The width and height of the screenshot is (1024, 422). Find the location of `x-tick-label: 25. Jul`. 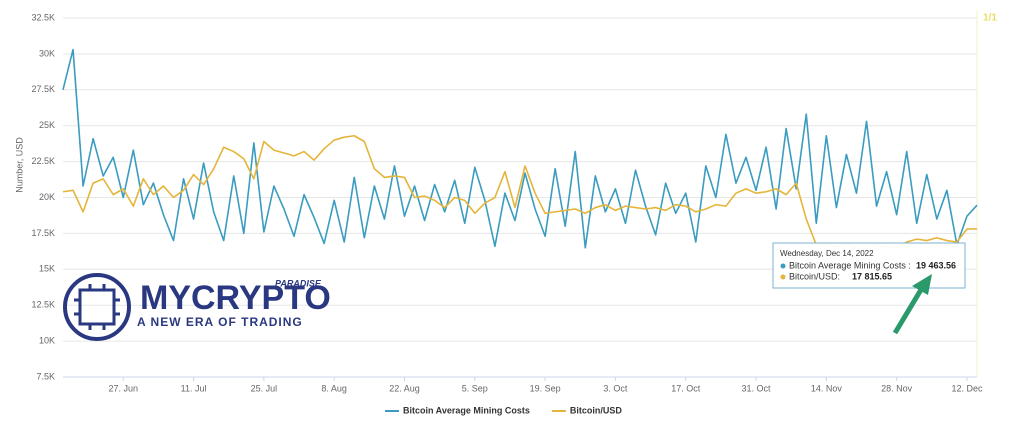

x-tick-label: 25. Jul is located at coordinates (264, 388).